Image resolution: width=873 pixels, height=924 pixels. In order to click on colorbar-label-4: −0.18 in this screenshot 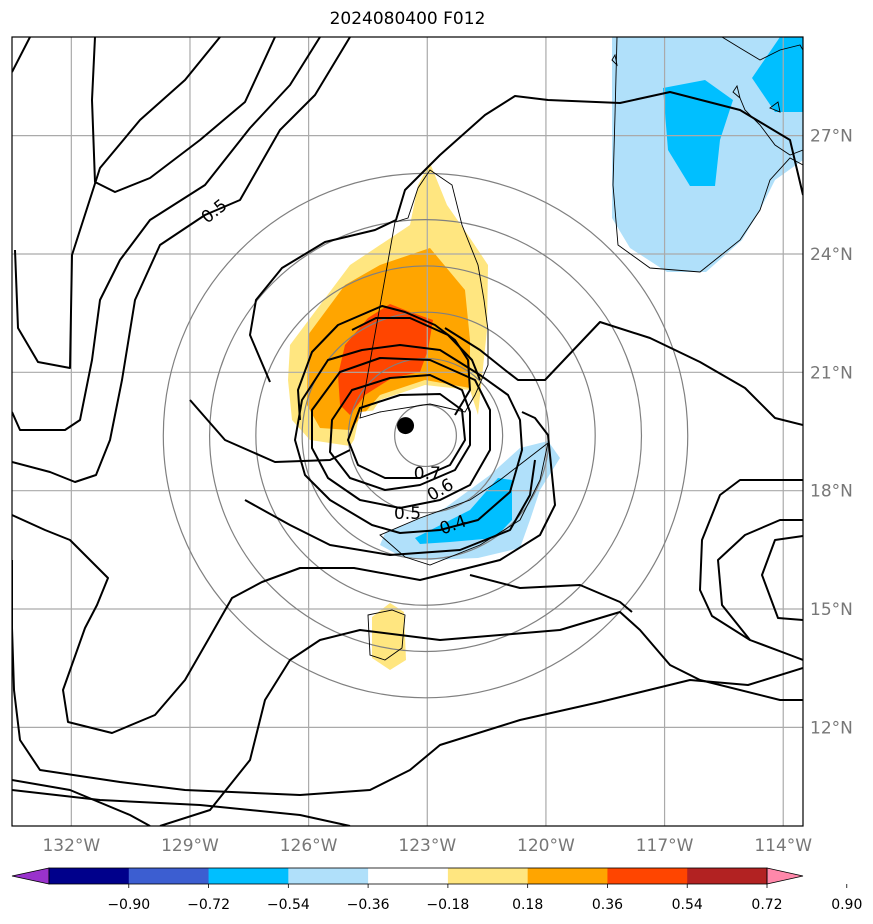, I will do `click(447, 905)`.